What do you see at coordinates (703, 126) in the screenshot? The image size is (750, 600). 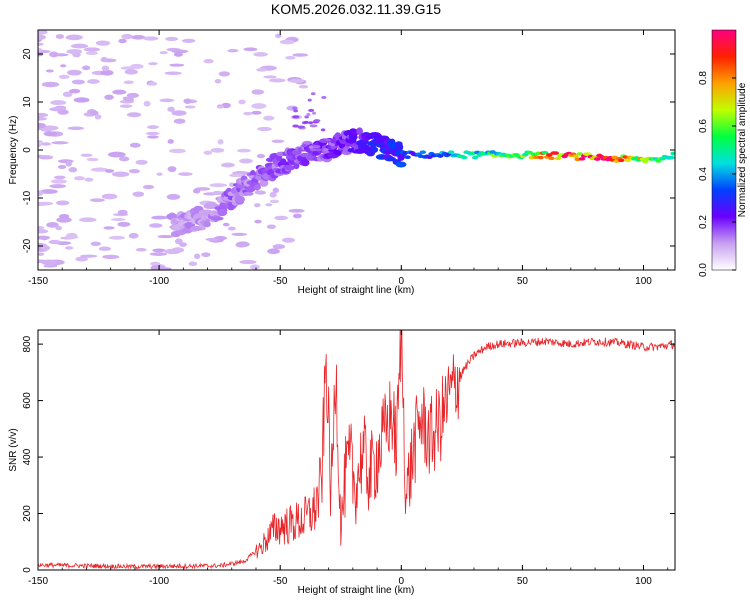 I see `colorbar-tick-label: 0.6` at bounding box center [703, 126].